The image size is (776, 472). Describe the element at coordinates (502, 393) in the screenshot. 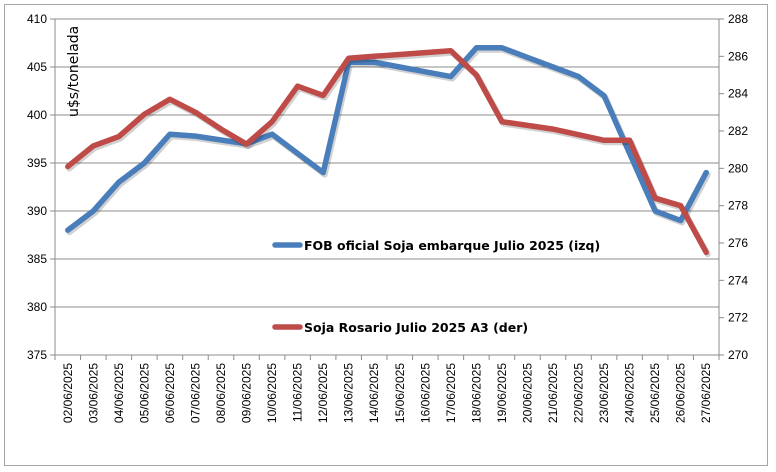

I see `x-tick-label: 19/06/2025` at that location.